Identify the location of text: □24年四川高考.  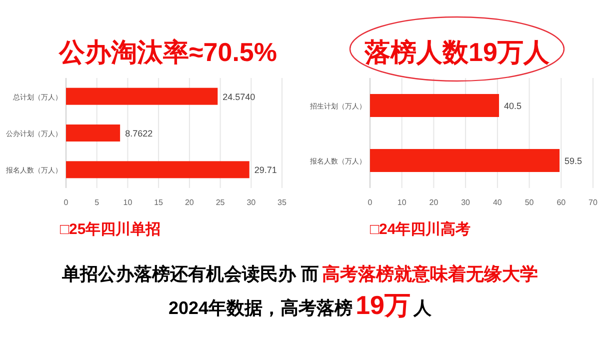
(420, 229).